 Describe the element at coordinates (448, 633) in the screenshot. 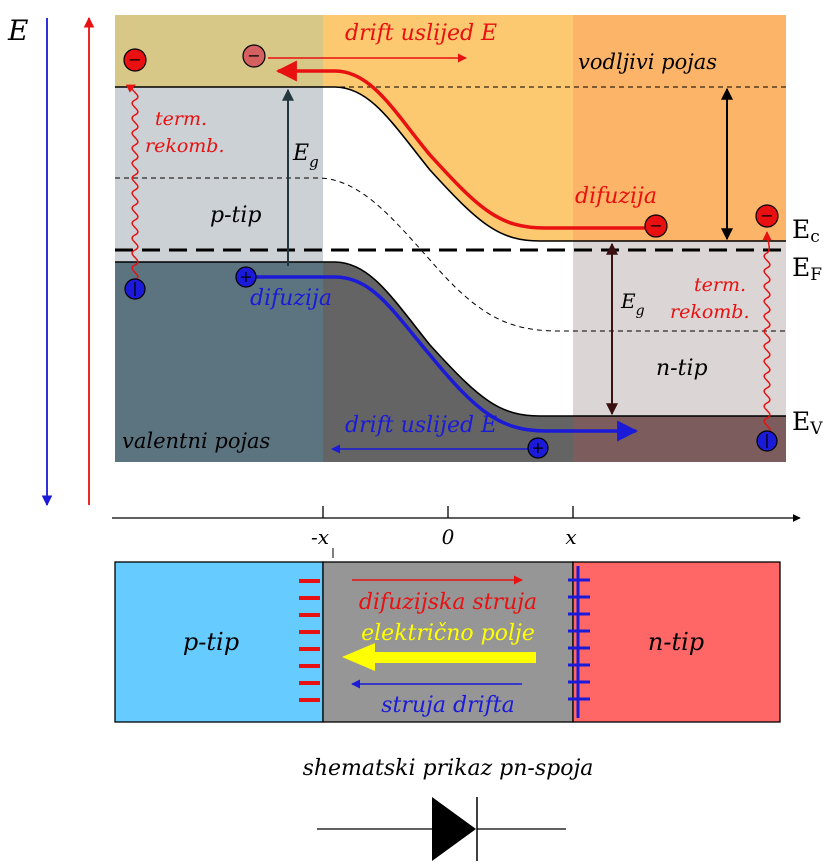

I see `electric-field-label: električno polje` at that location.